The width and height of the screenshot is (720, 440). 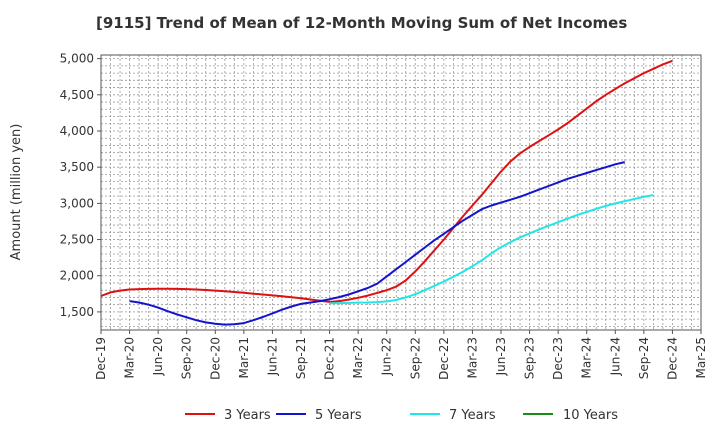 I want to click on y-tick-label: 2,000, so click(x=77, y=276).